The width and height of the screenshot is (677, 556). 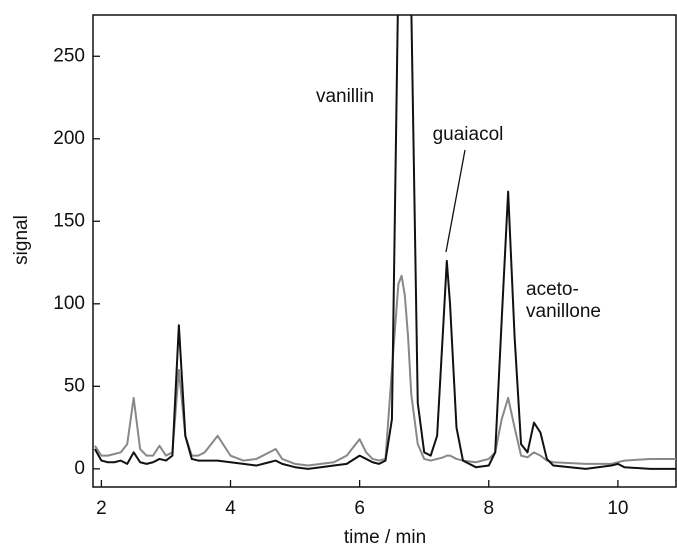 What do you see at coordinates (74, 385) in the screenshot?
I see `y-tick-label: 50` at bounding box center [74, 385].